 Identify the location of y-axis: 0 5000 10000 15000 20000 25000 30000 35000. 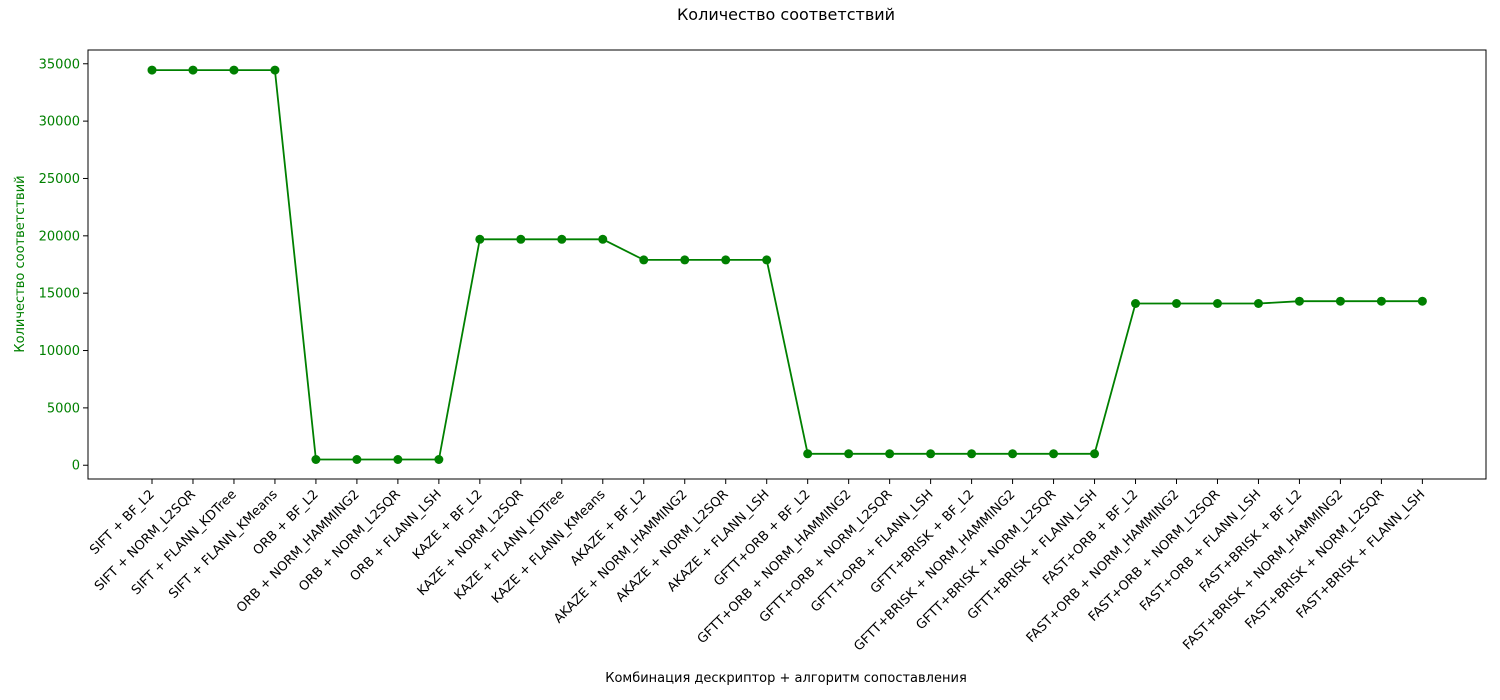
(63, 265).